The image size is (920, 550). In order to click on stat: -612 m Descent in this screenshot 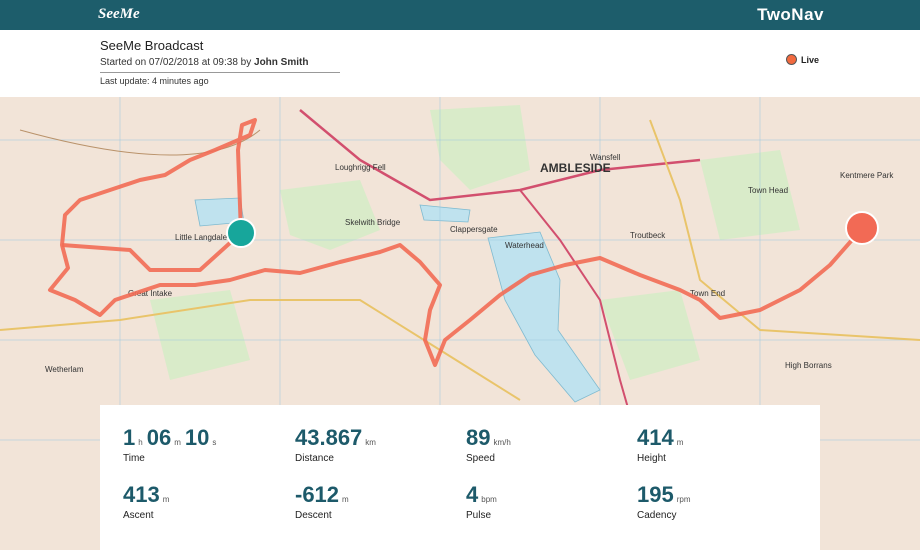, I will do `click(324, 501)`.